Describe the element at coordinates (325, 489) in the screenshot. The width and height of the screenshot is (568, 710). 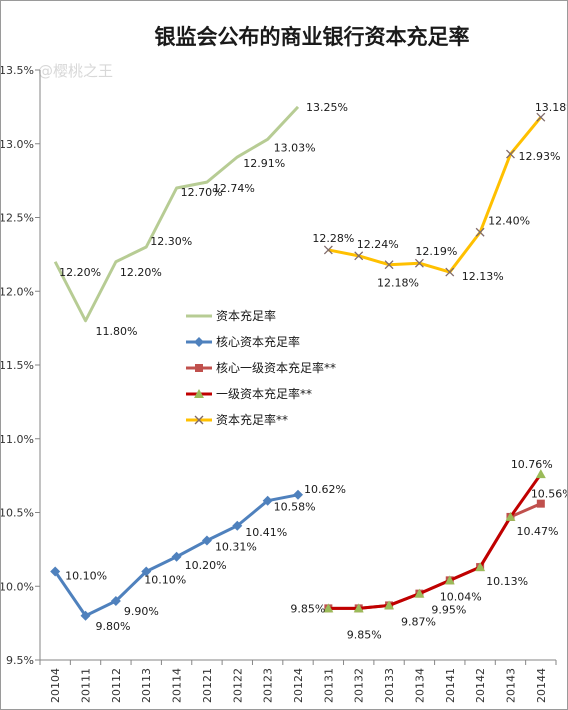
I see `data-label: 10.62%` at that location.